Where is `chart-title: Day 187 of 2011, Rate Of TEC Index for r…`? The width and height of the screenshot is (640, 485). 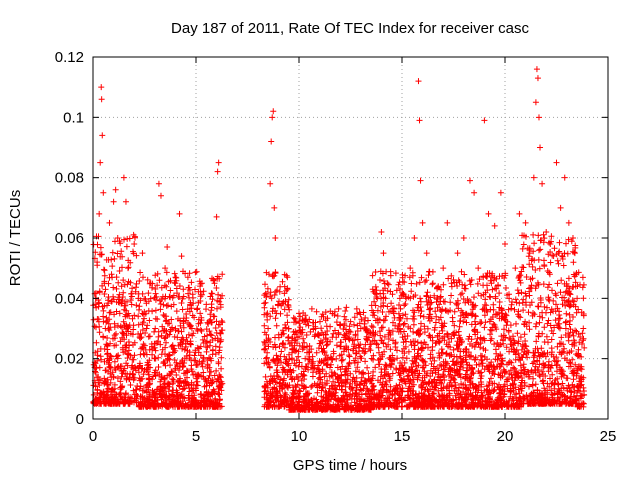 chart-title: Day 187 of 2011, Rate Of TEC Index for r… is located at coordinates (350, 28).